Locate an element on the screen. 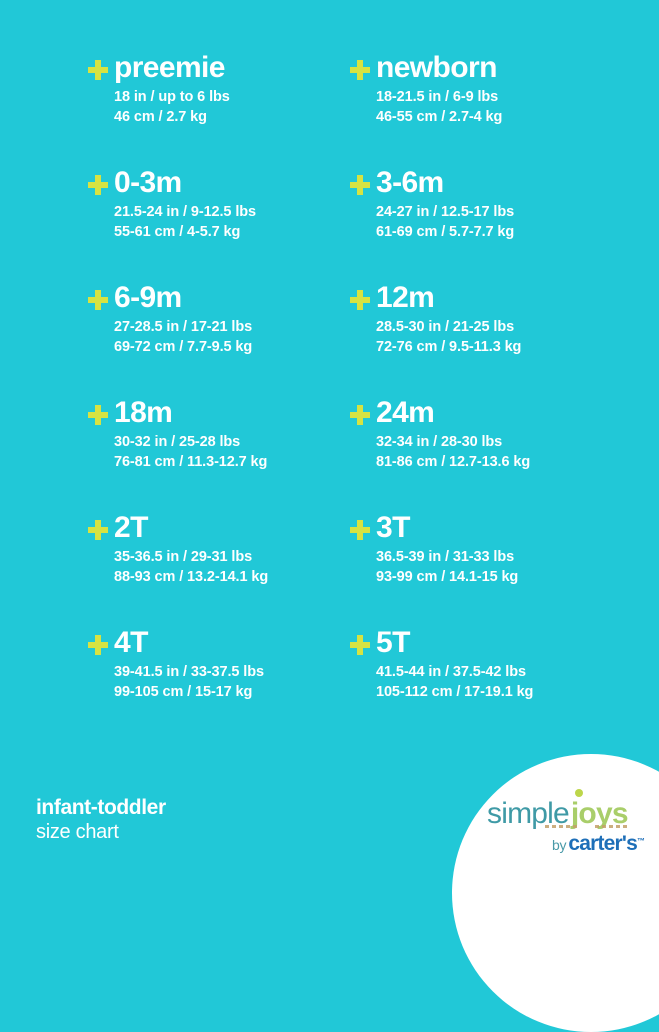 The image size is (659, 1032). size-metric: 69-72 cm / 7.7-9.5 kg is located at coordinates (183, 347).